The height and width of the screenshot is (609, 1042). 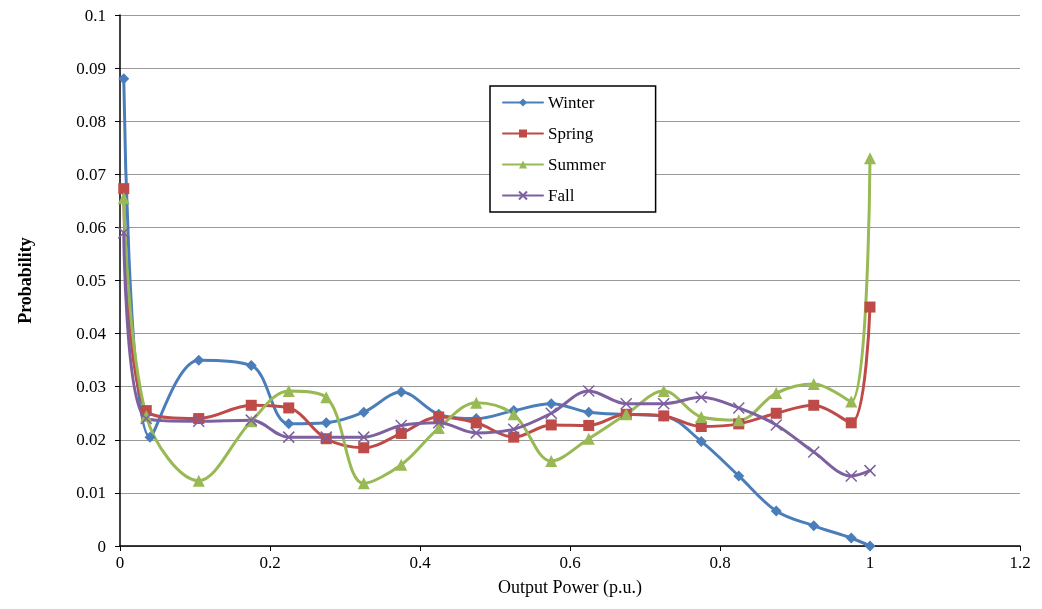 I want to click on x-tick-label: 0.2, so click(x=270, y=562).